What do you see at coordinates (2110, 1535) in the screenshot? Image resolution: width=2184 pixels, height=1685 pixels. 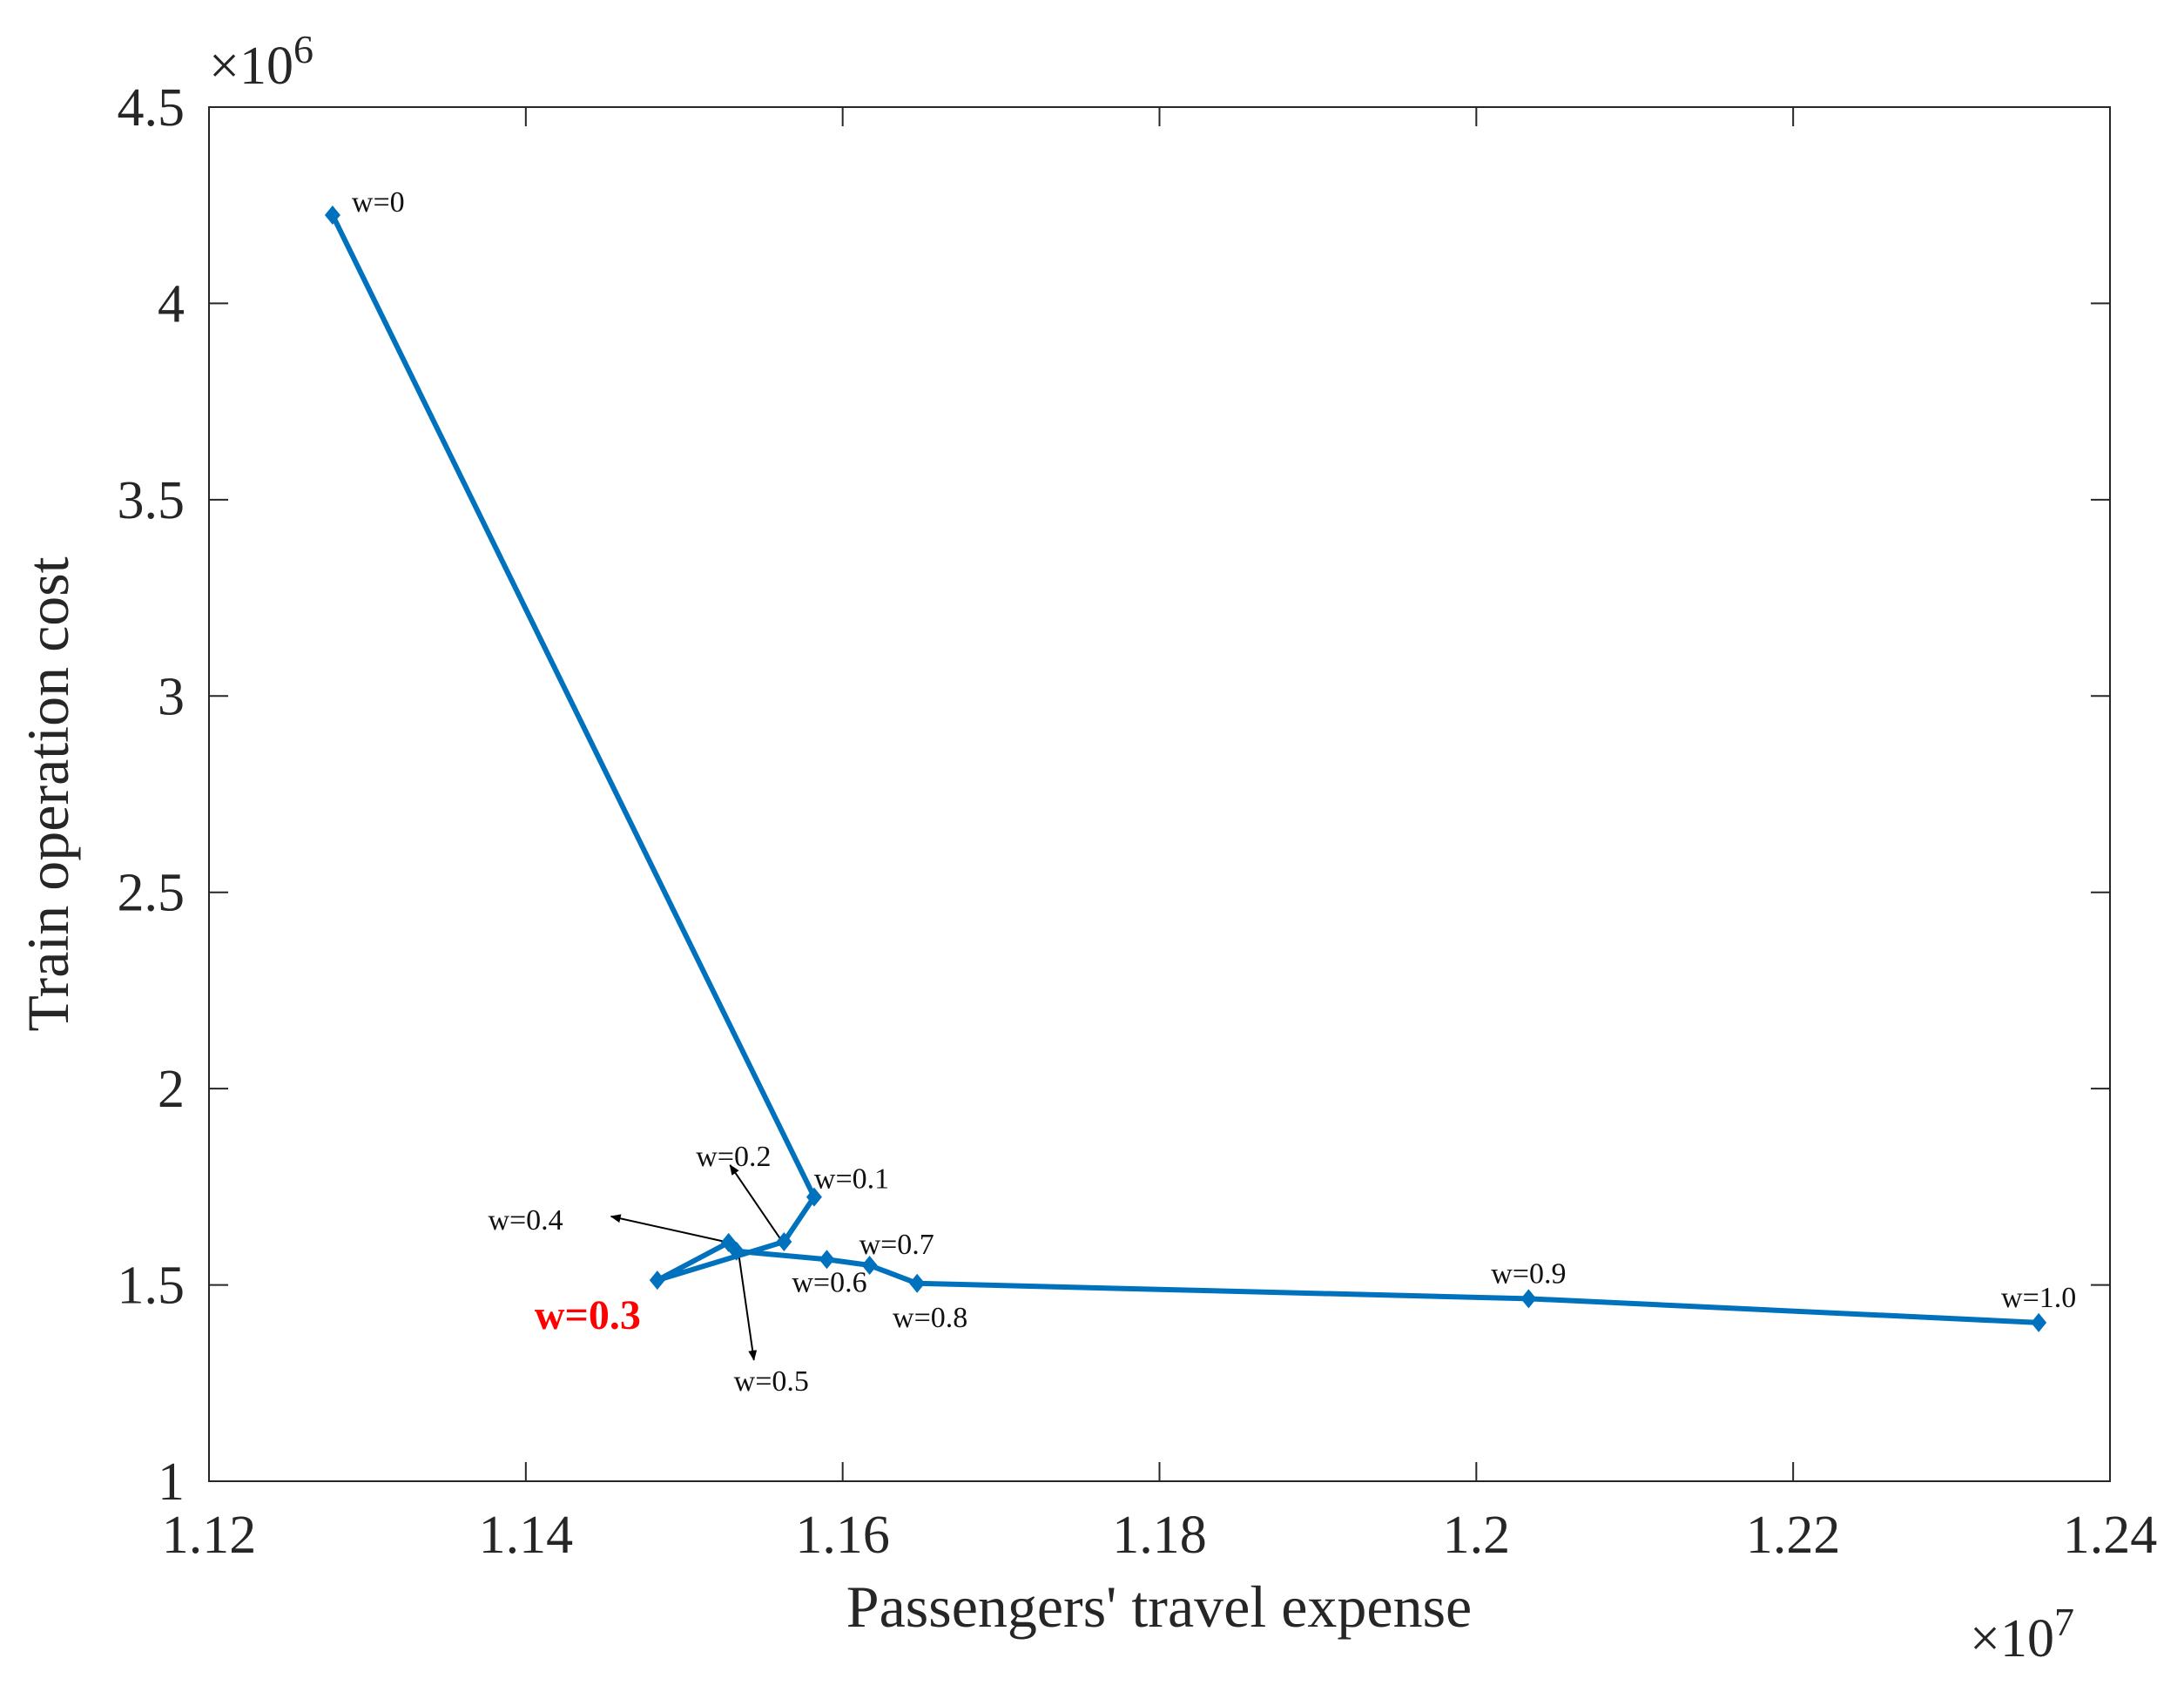 I see `x-tick-label: 1.24` at bounding box center [2110, 1535].